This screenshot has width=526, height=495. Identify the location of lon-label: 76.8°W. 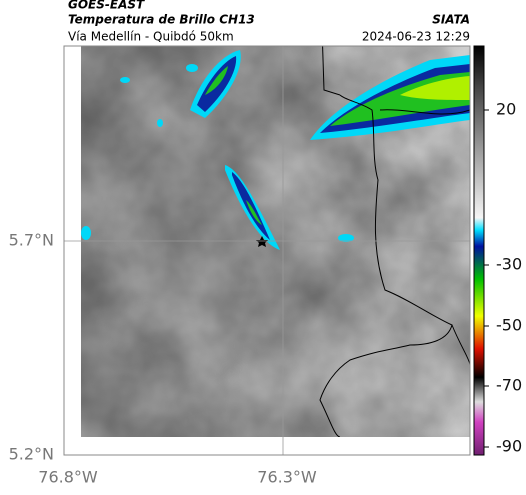
(68, 477).